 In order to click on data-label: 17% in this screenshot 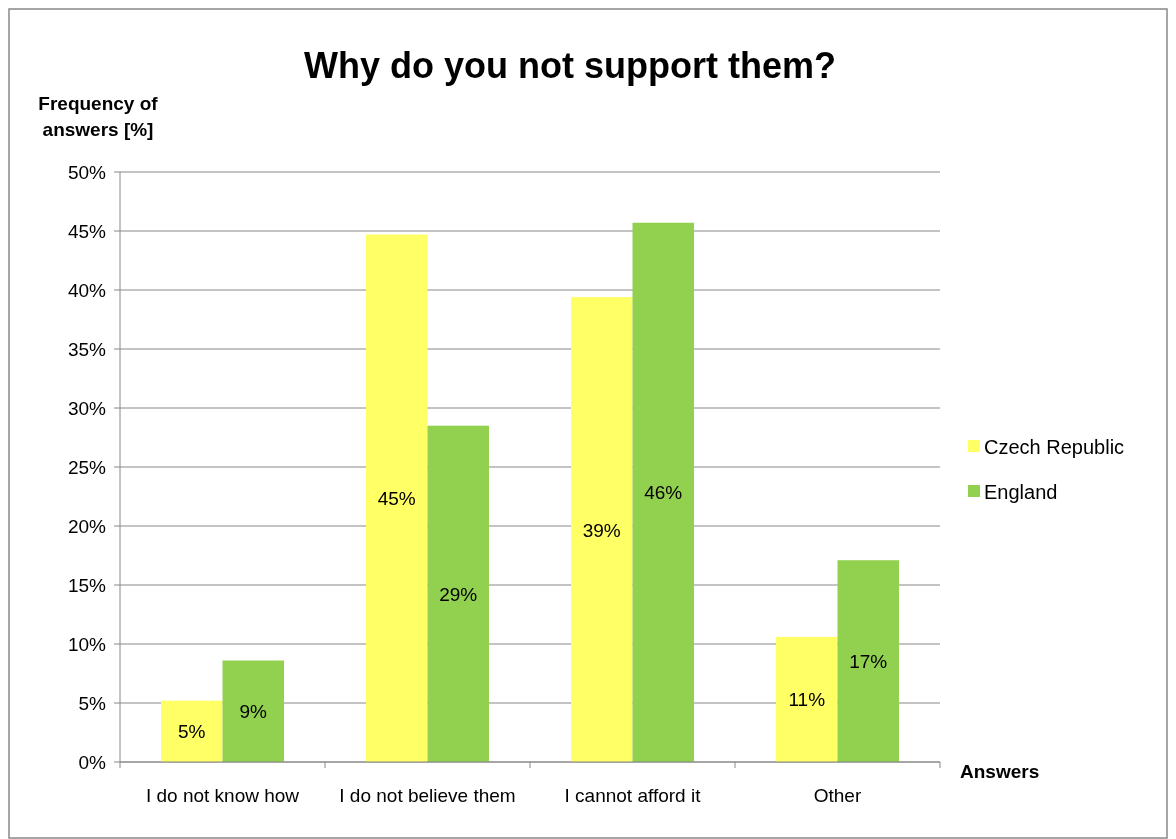, I will do `click(868, 662)`.